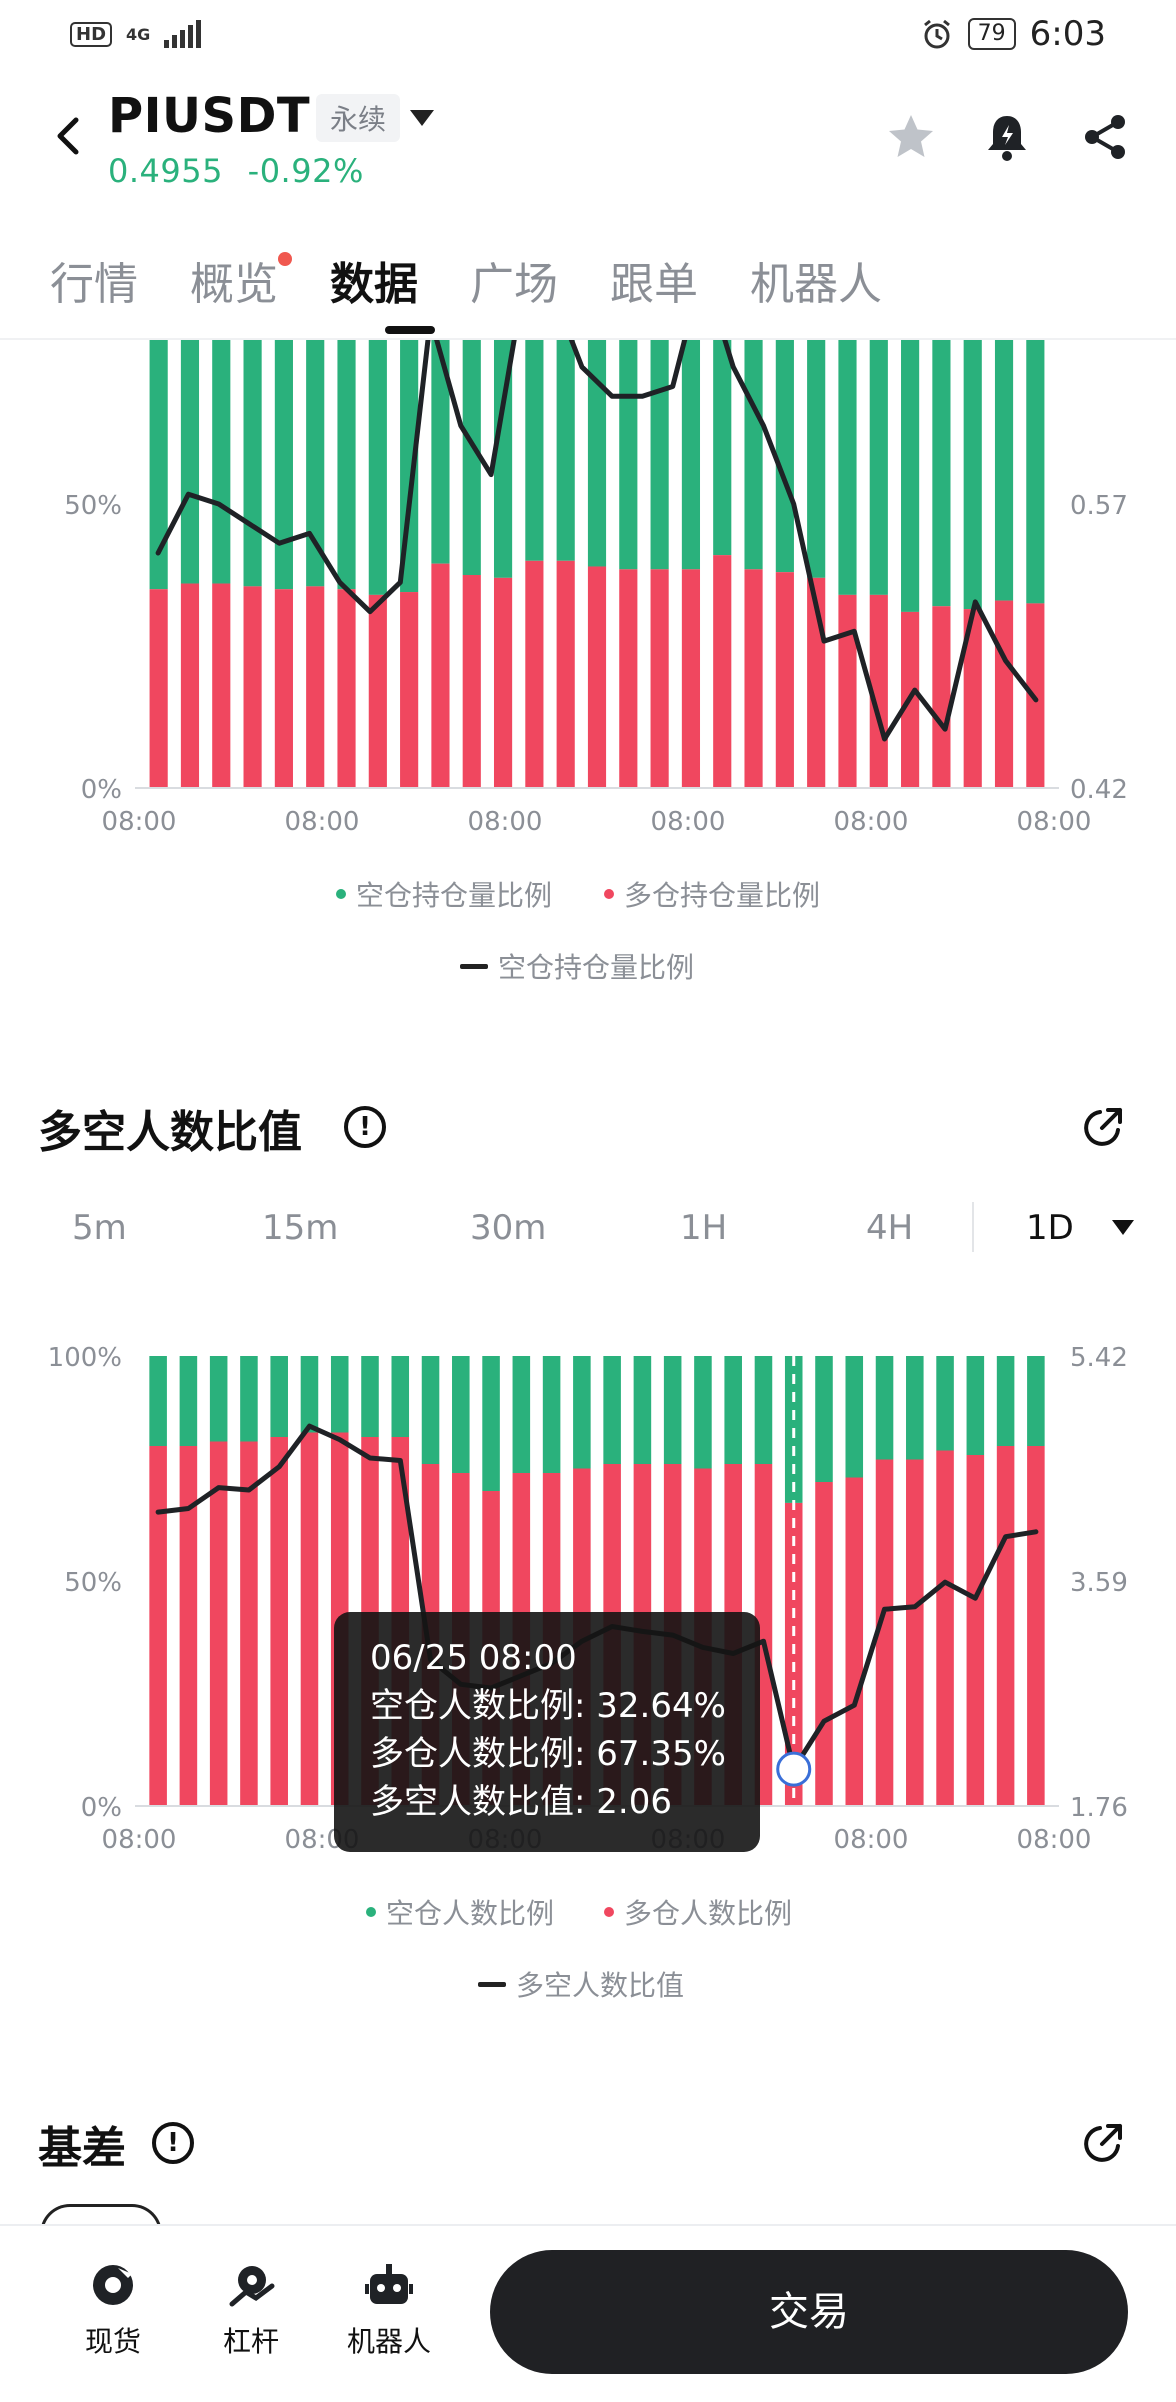  What do you see at coordinates (99, 1228) in the screenshot?
I see `period-5m: 5m` at bounding box center [99, 1228].